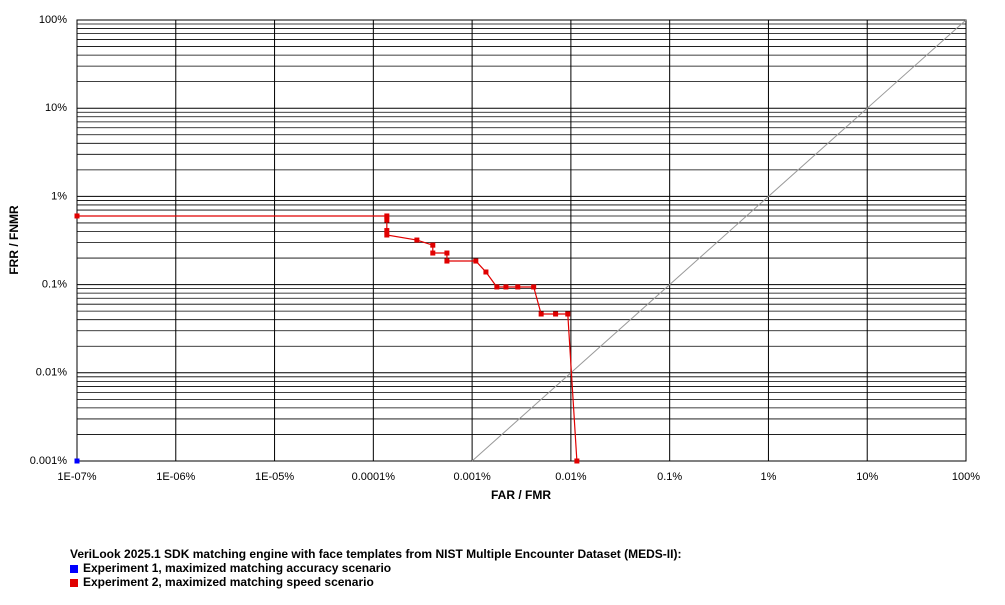 This screenshot has height=605, width=1005. What do you see at coordinates (274, 477) in the screenshot?
I see `x-tick-label: 1E-05%` at bounding box center [274, 477].